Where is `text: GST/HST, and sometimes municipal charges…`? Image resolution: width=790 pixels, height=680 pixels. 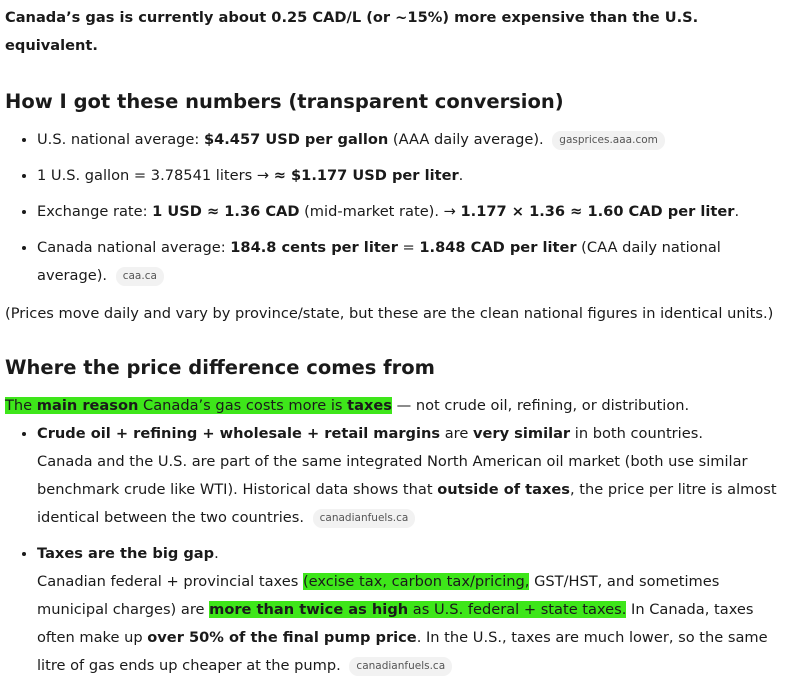
text: GST/HST, and sometimes municipal charges… is located at coordinates (378, 595).